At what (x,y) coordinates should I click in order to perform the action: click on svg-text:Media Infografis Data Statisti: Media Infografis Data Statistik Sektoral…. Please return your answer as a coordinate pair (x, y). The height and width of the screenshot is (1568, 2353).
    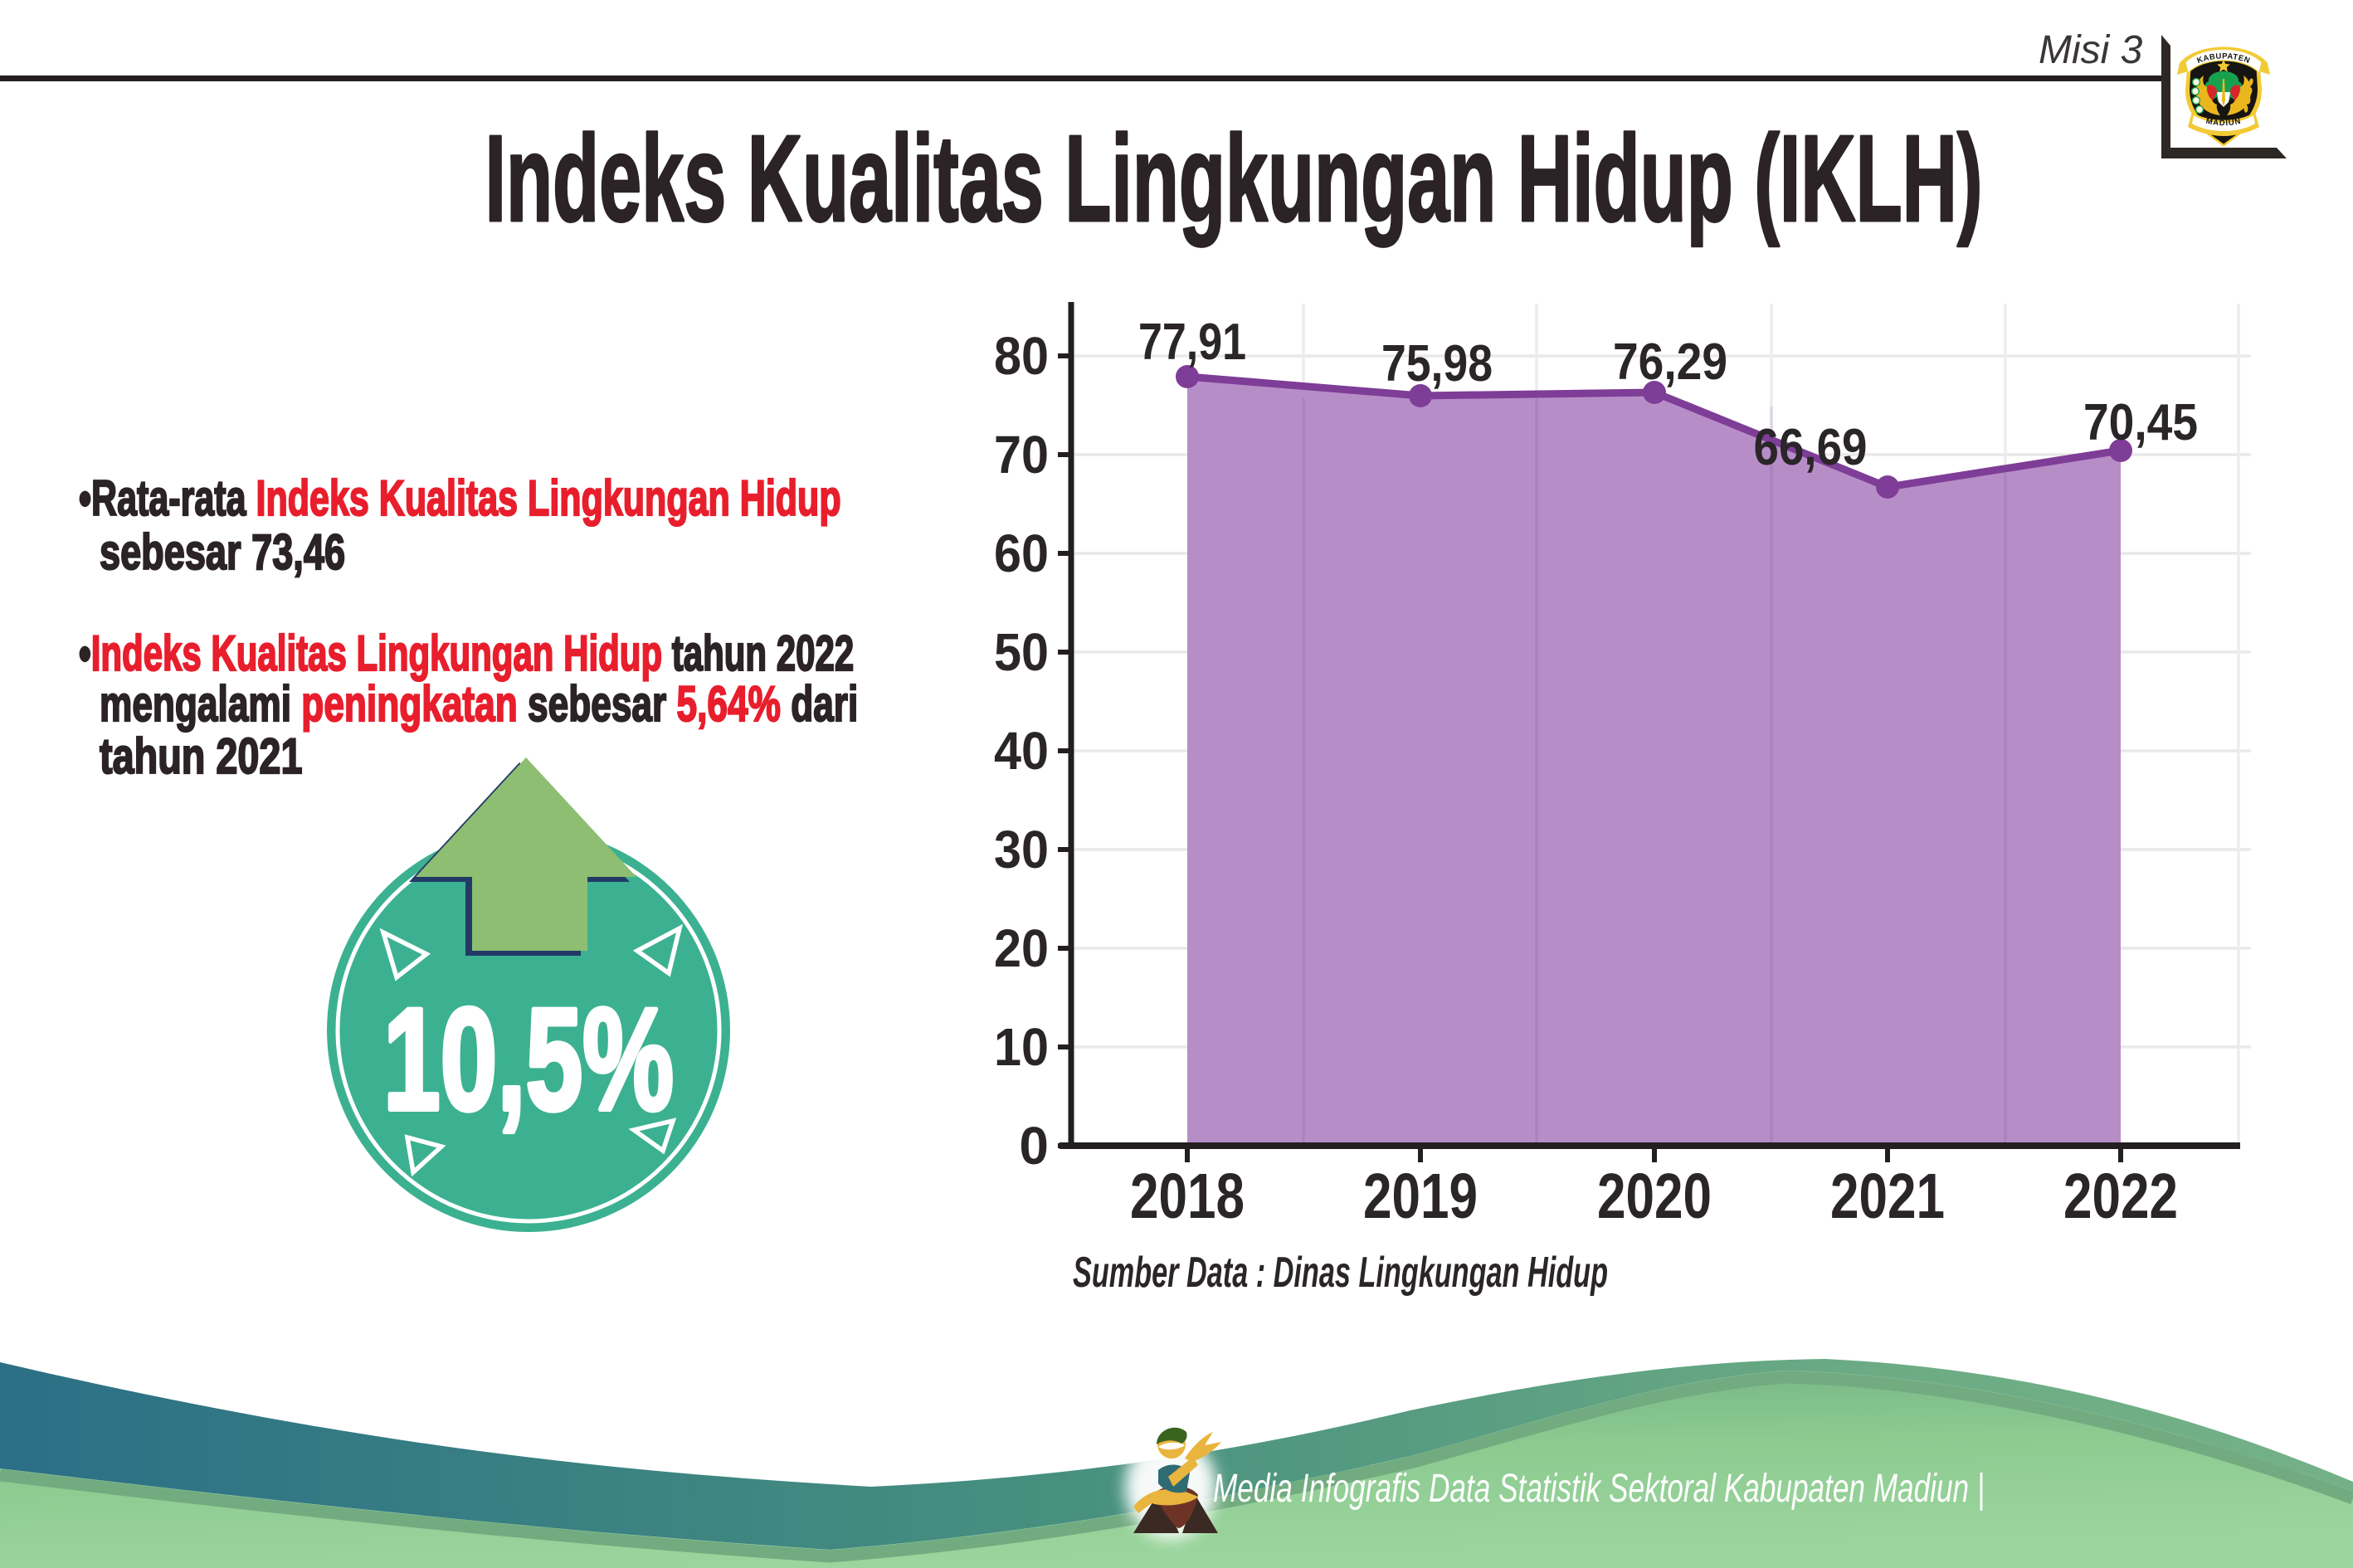
    Looking at the image, I should click on (1599, 1489).